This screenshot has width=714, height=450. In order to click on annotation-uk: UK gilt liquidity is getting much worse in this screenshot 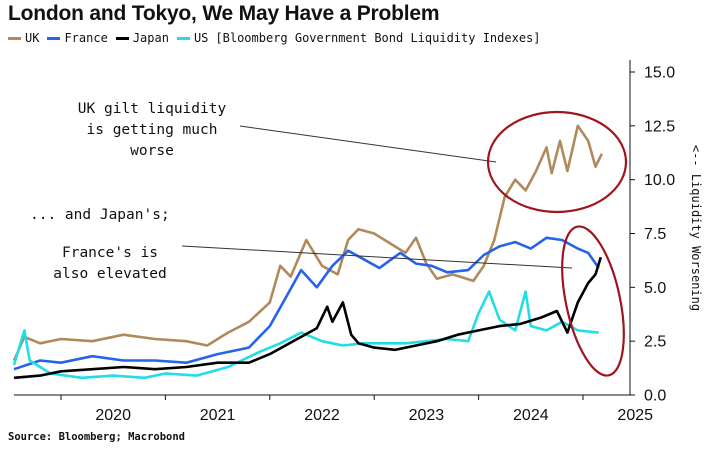, I will do `click(287, 132)`.